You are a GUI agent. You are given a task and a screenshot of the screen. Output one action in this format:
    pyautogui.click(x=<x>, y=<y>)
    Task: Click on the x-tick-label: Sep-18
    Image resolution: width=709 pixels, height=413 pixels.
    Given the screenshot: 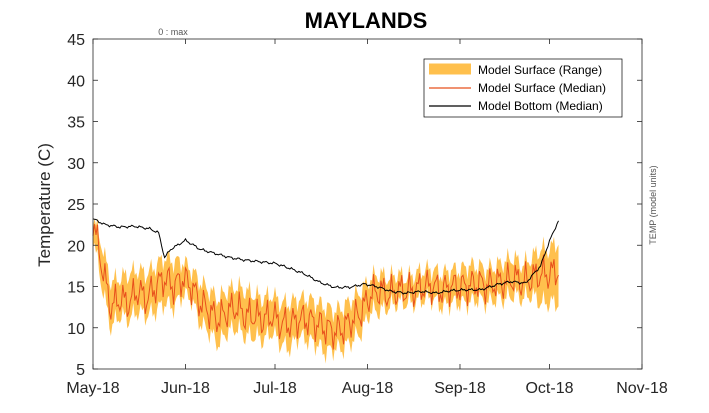 What is the action you would take?
    pyautogui.click(x=460, y=388)
    